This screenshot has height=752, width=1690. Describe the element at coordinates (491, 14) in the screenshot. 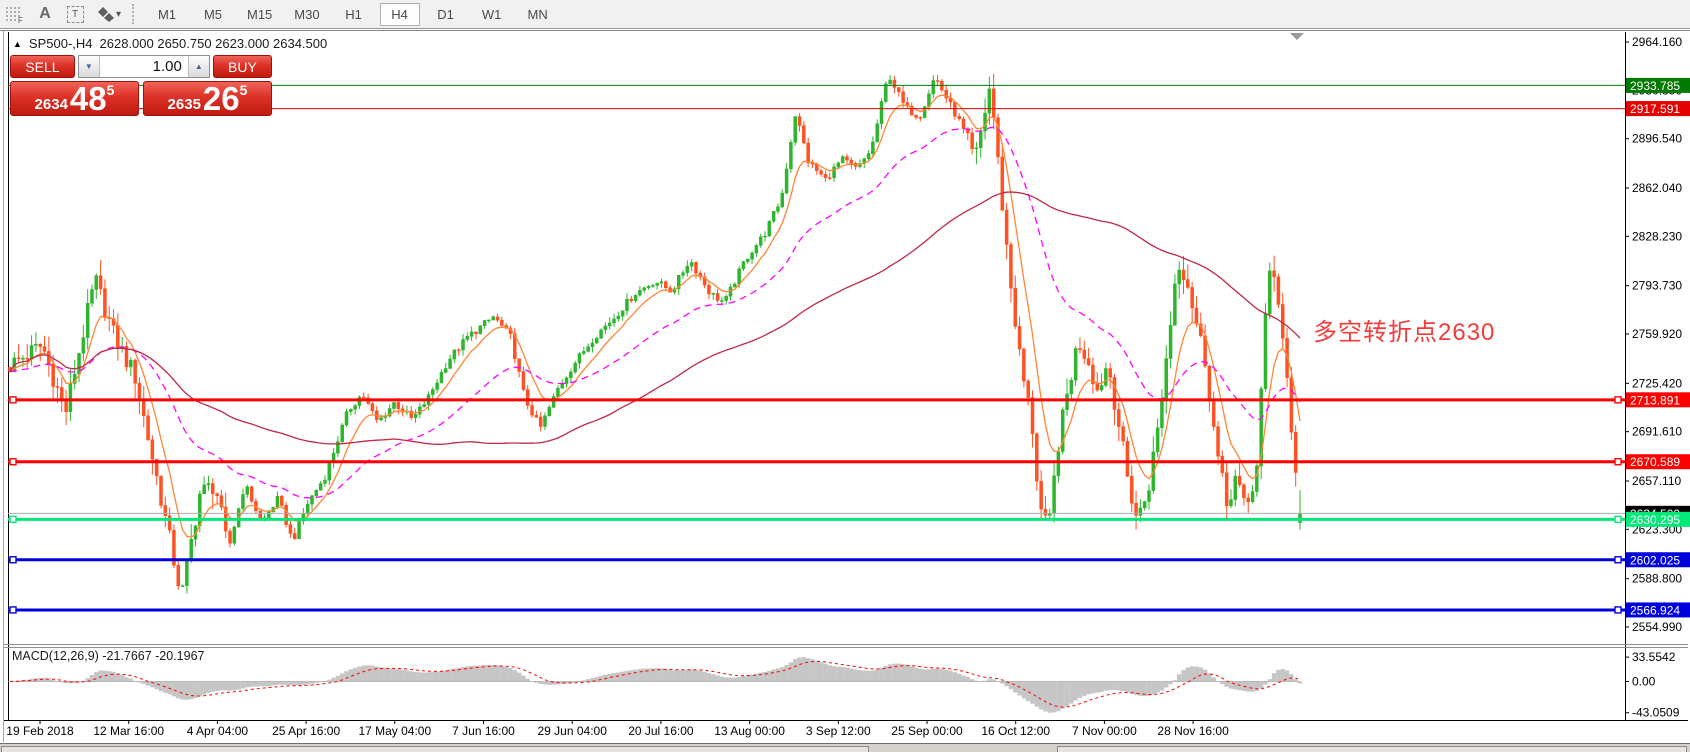

I see `timeframe-button-w1: W1` at that location.